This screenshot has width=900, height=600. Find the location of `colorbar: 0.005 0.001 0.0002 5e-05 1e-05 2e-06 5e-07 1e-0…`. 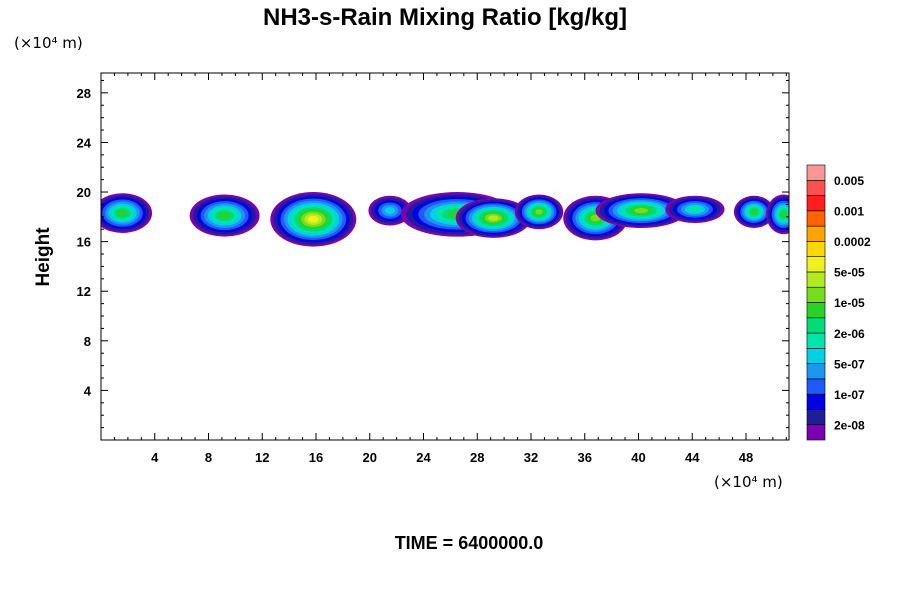

colorbar: 0.005 0.001 0.0002 5e-05 1e-05 2e-06 5e-07 1e-0… is located at coordinates (838, 302).